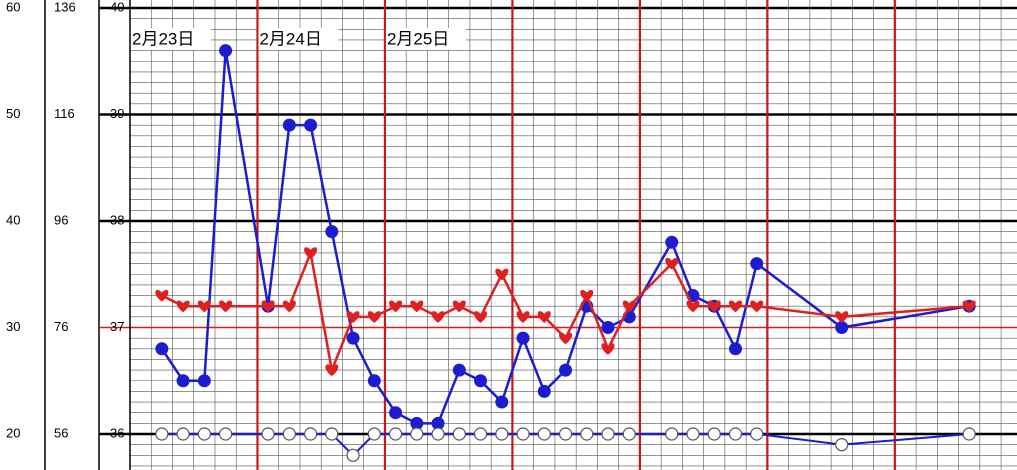 Image resolution: width=1017 pixels, height=470 pixels. Describe the element at coordinates (61, 326) in the screenshot. I see `y2-tick-label: 76` at that location.